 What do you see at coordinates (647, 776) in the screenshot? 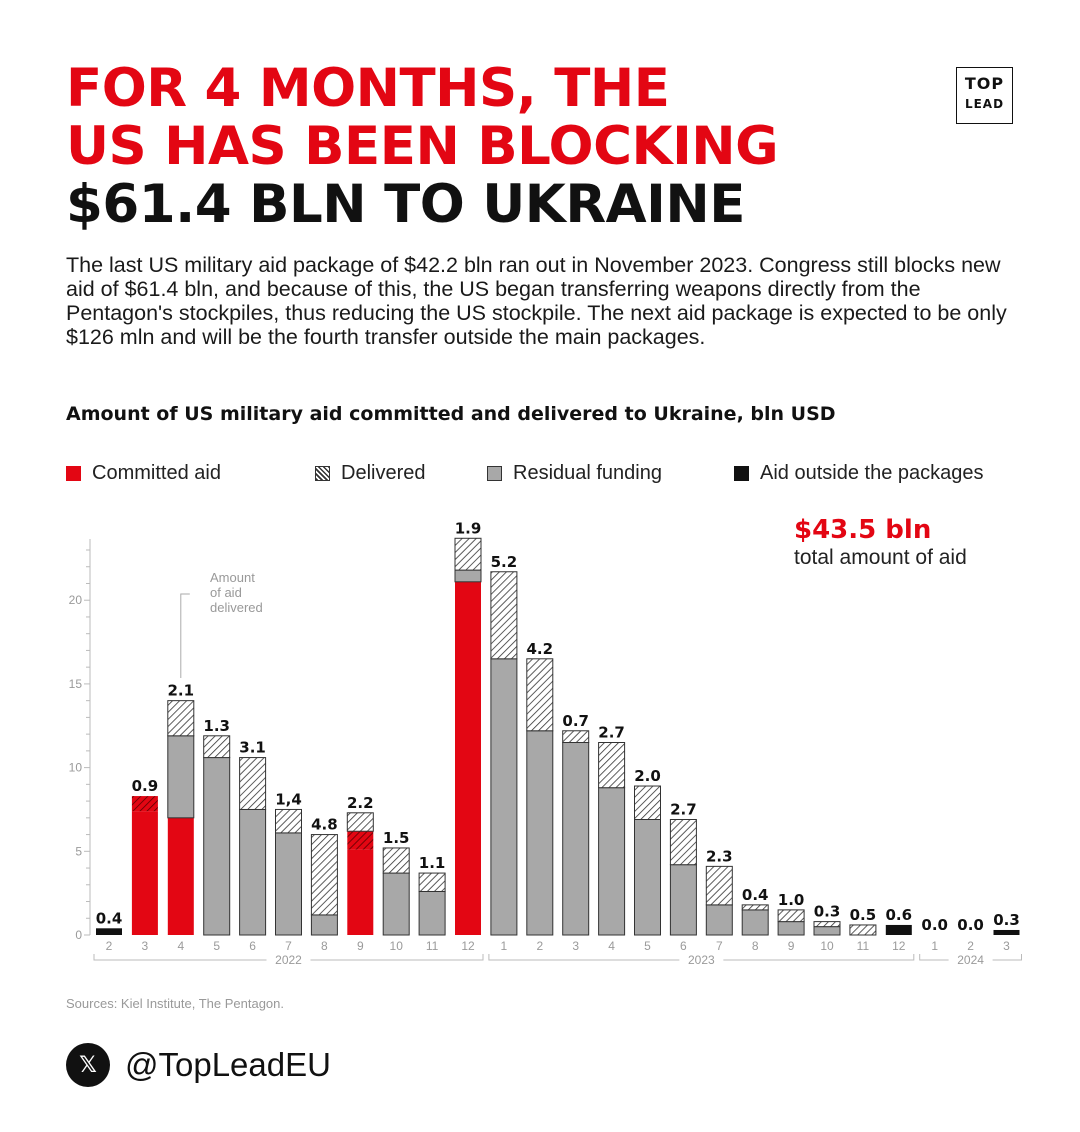
I see `bar-value-label: 2.0` at bounding box center [647, 776].